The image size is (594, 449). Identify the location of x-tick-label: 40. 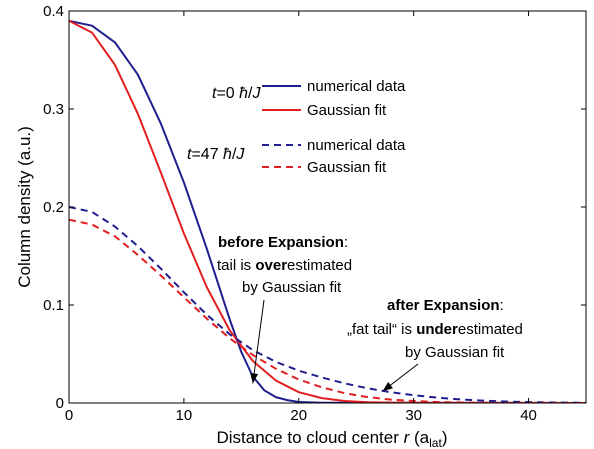
(528, 415).